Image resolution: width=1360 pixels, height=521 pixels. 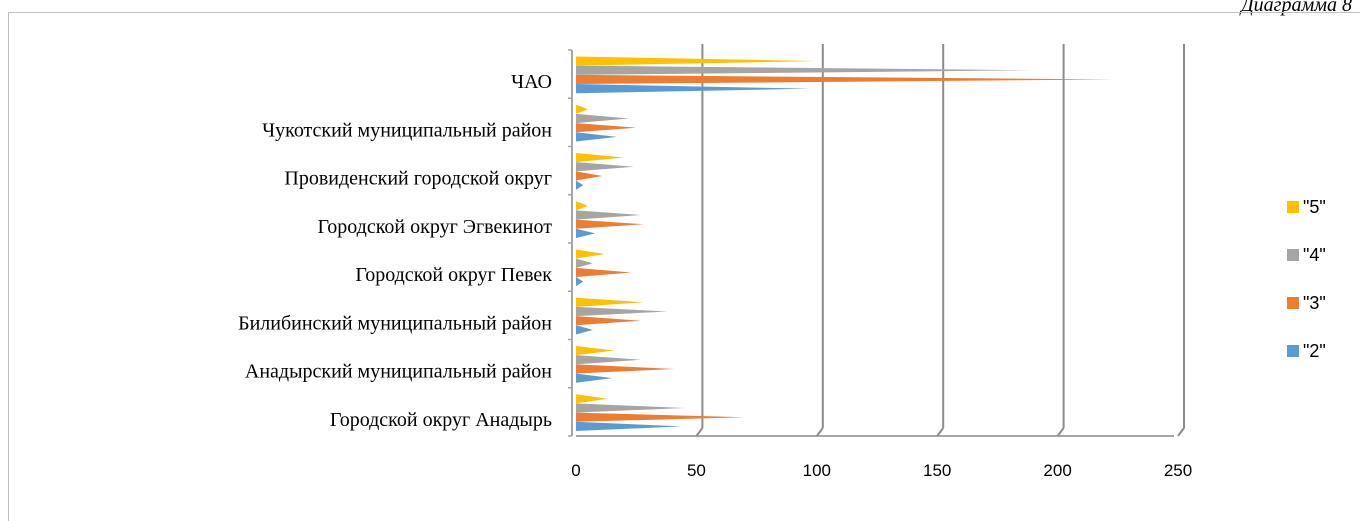 What do you see at coordinates (1314, 207) in the screenshot?
I see `legend-label: "5"` at bounding box center [1314, 207].